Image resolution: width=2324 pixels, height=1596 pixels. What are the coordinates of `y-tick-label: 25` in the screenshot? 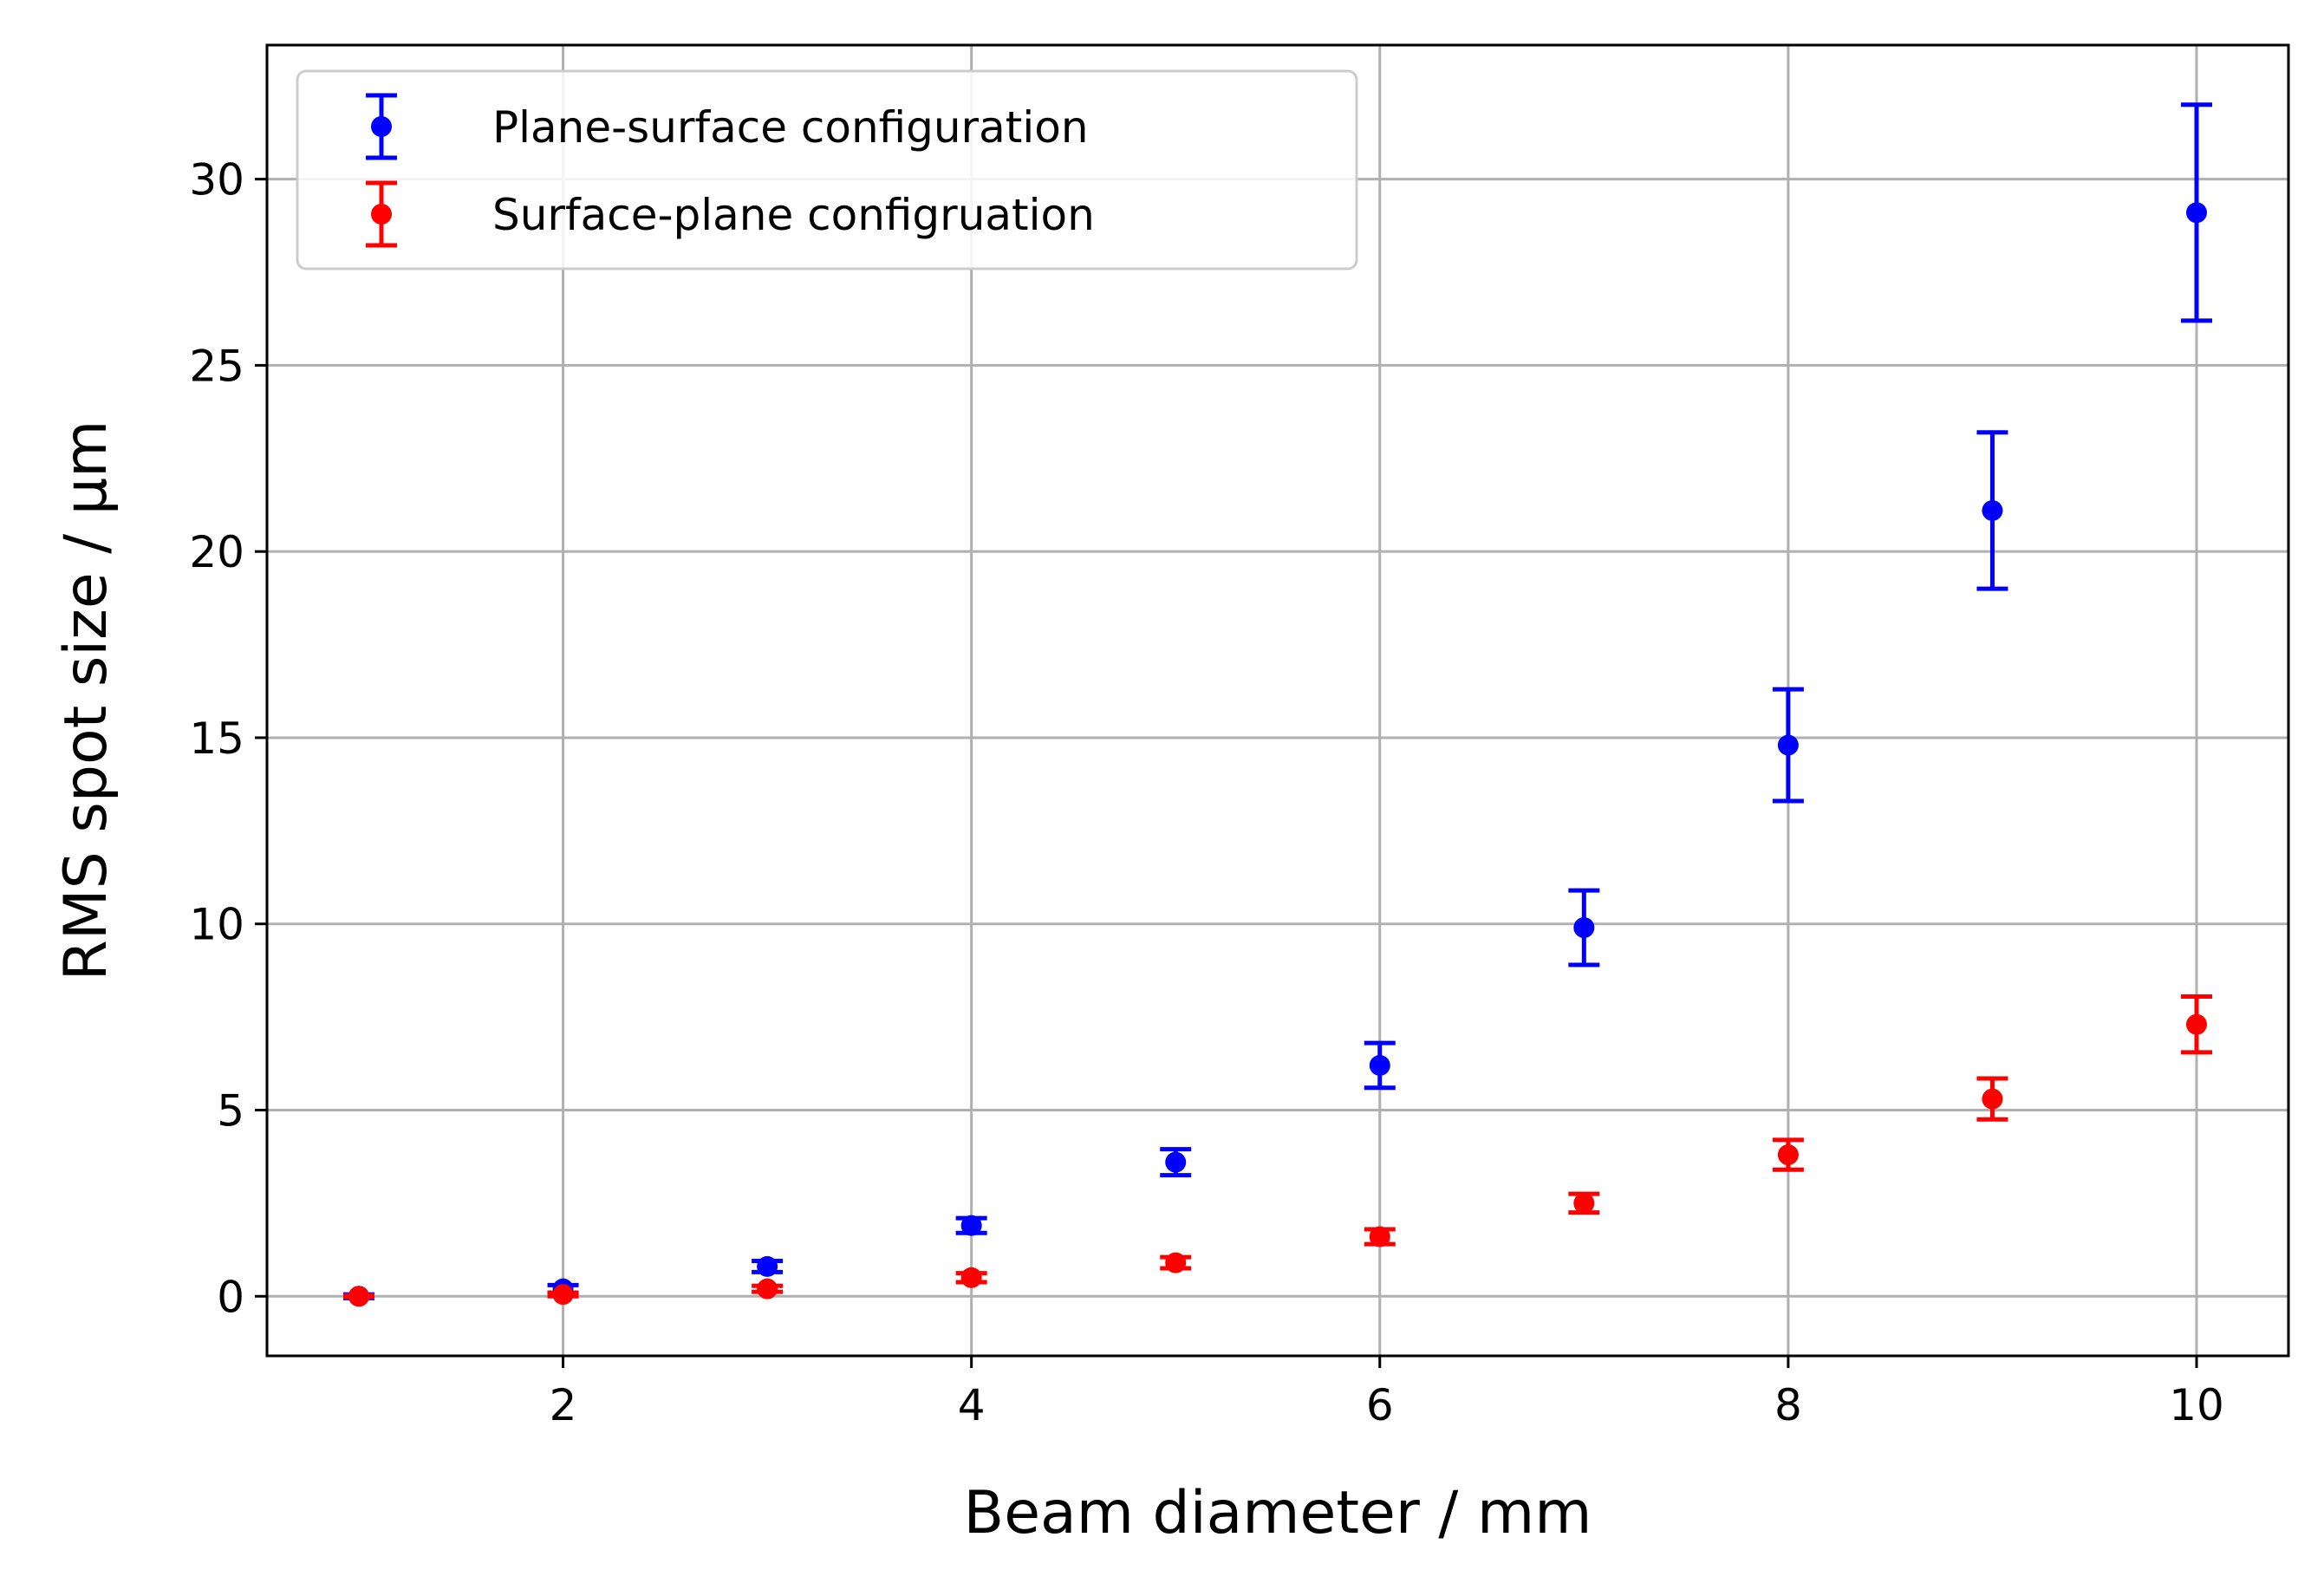 It's located at (216, 366).